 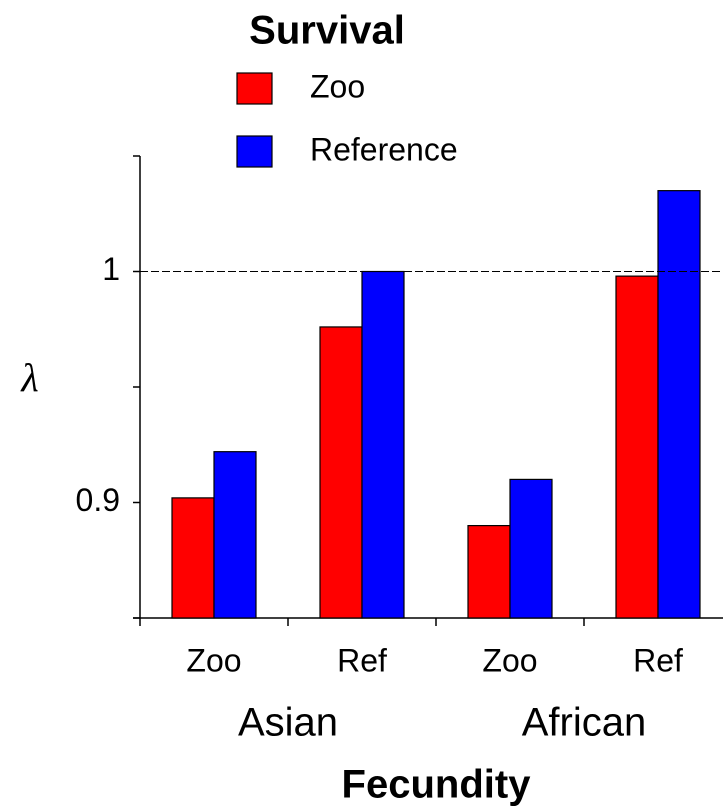 I want to click on group-label: African, so click(x=584, y=723).